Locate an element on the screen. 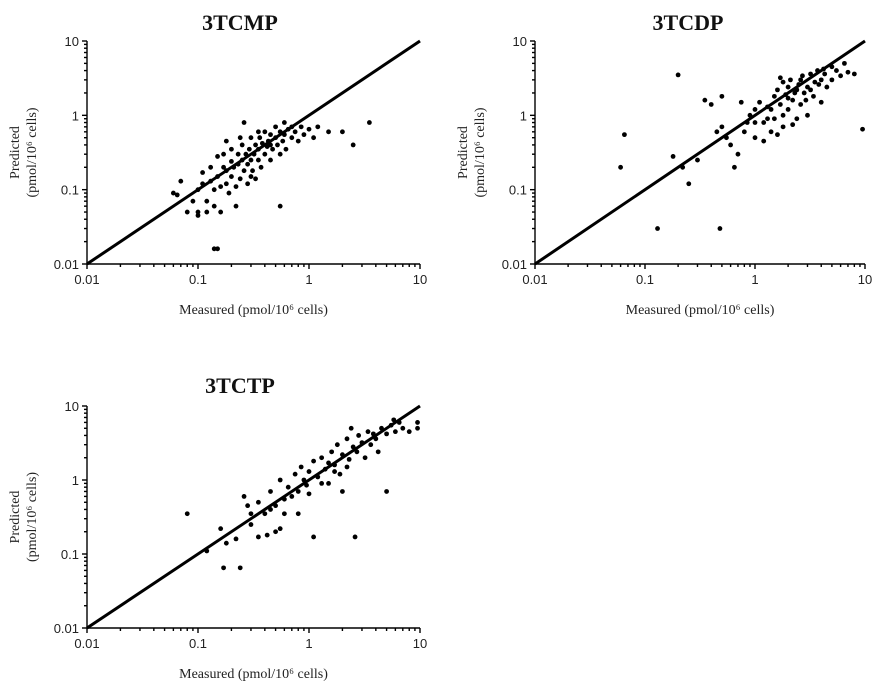 Image resolution: width=875 pixels, height=688 pixels. x-tick-label: 1 is located at coordinates (308, 643).